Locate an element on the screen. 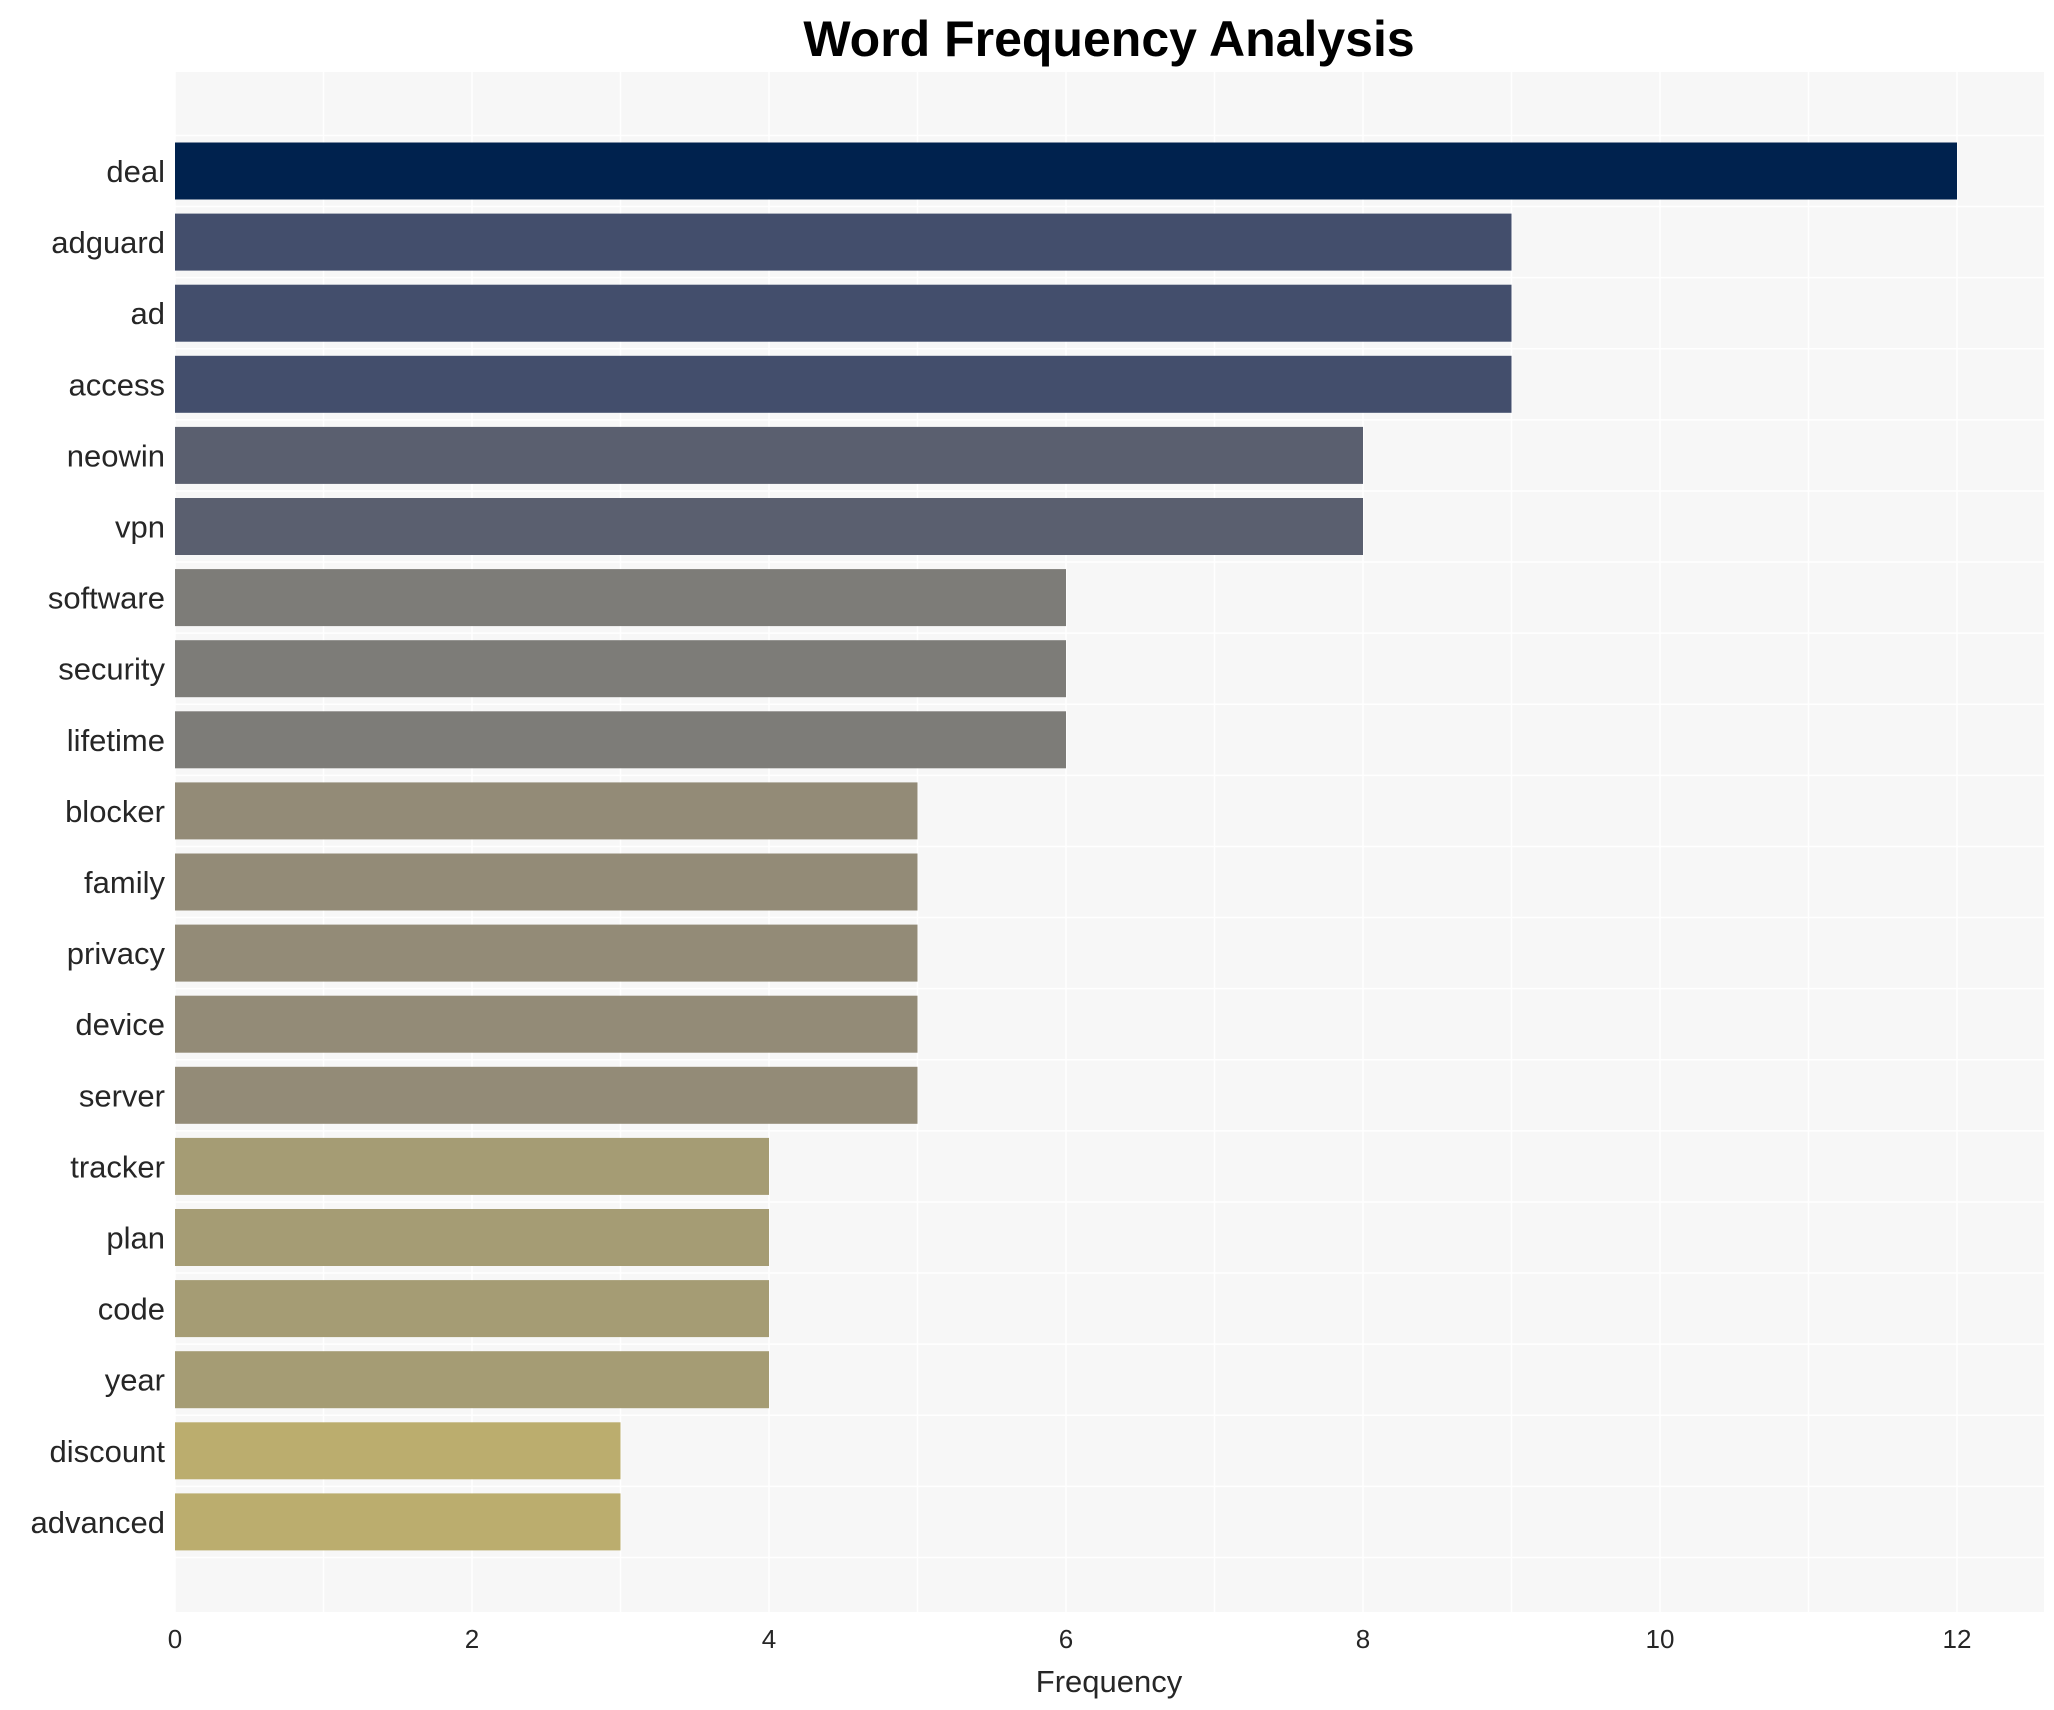 This screenshot has height=1710, width=2054. category-label-discount: discount is located at coordinates (108, 1451).